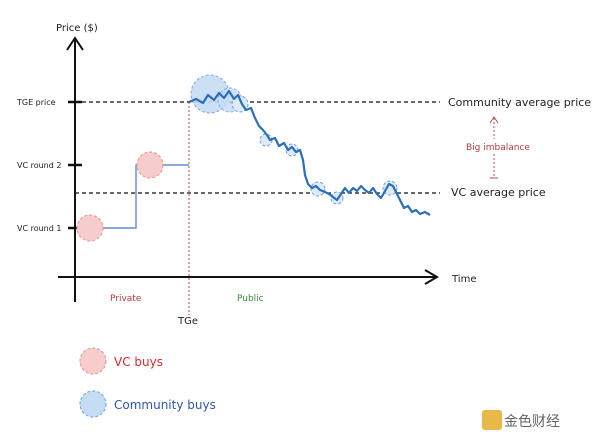 The width and height of the screenshot is (600, 446). I want to click on watermark-text: 金色财经, so click(532, 421).